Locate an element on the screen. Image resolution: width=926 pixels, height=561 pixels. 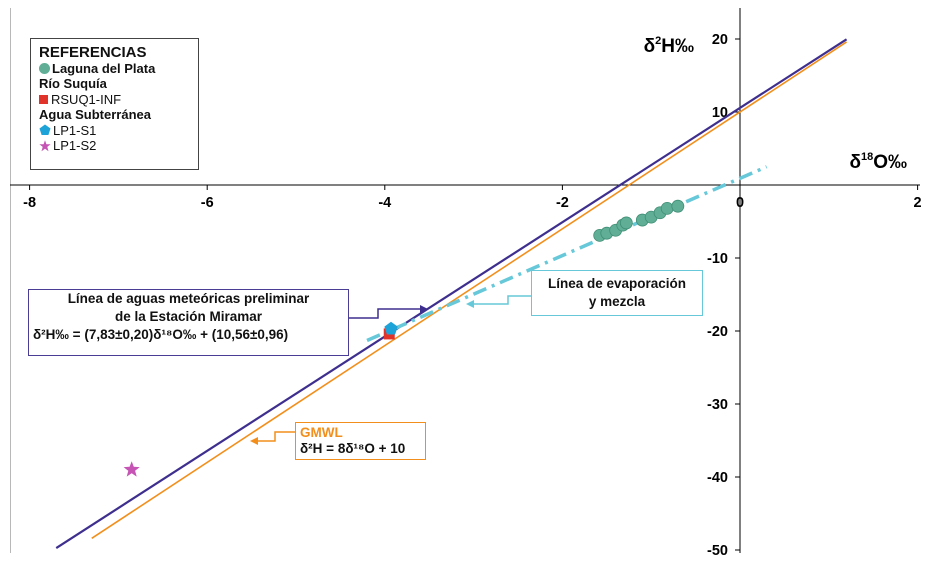
x-axis-label: δ18O‰ is located at coordinates (878, 162).